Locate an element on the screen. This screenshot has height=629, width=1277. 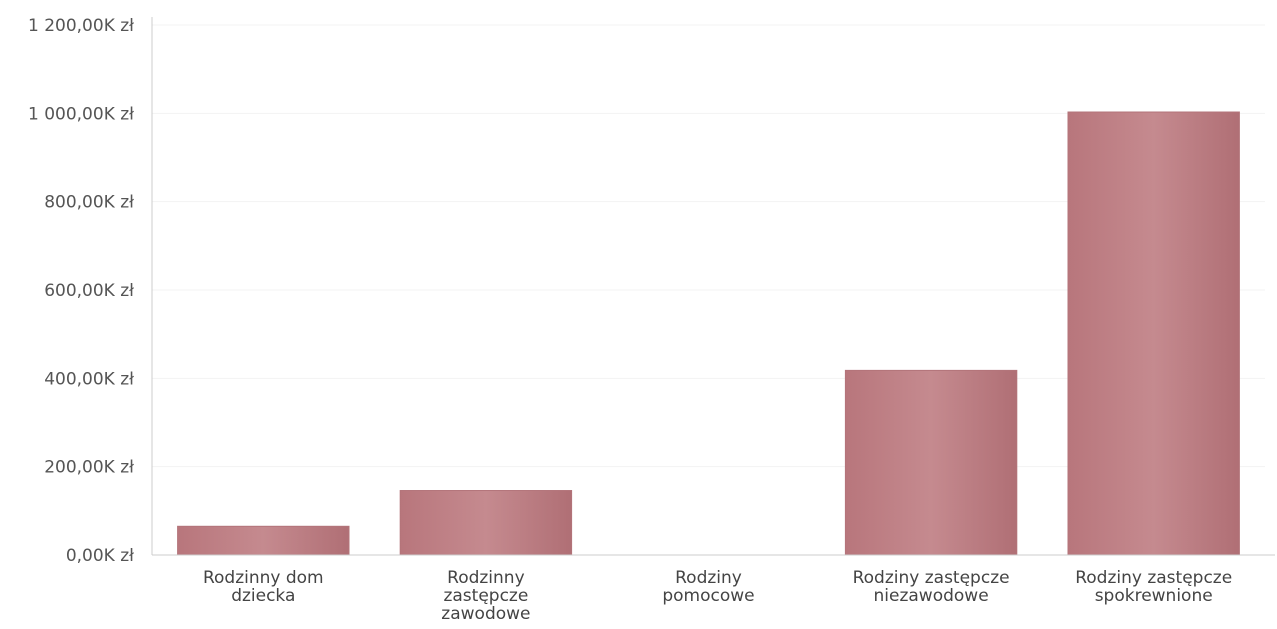
x-tick-label: Rodziny zastępcze niezawodowe is located at coordinates (931, 587).